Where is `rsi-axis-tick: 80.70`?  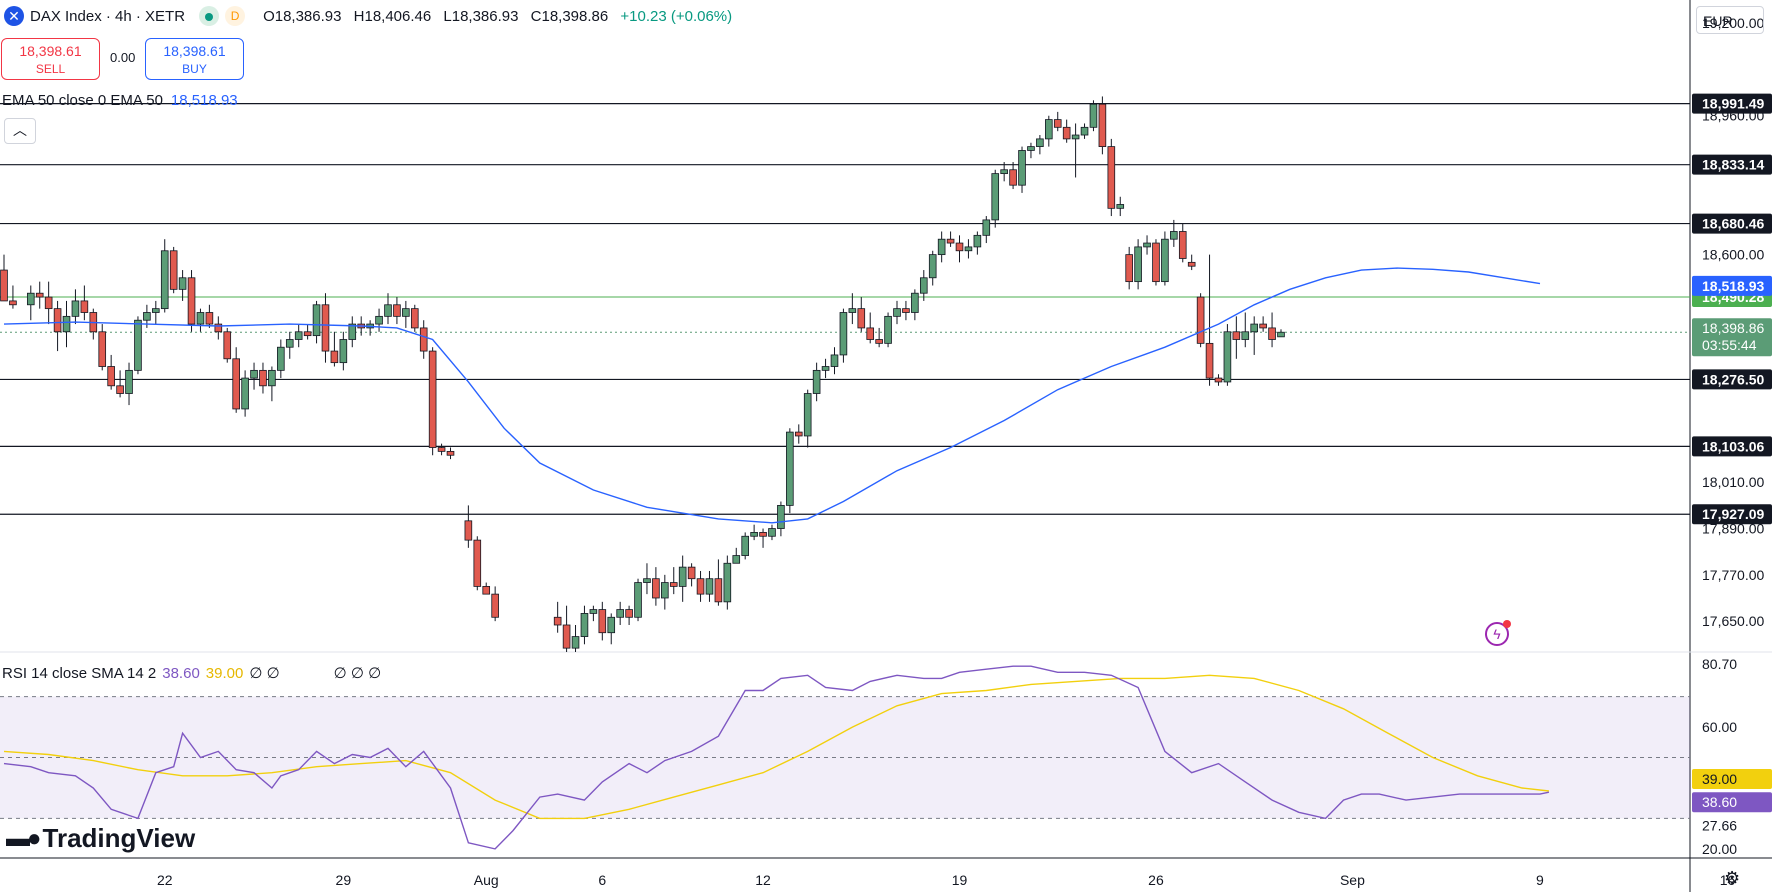
rsi-axis-tick: 80.70 is located at coordinates (1719, 664).